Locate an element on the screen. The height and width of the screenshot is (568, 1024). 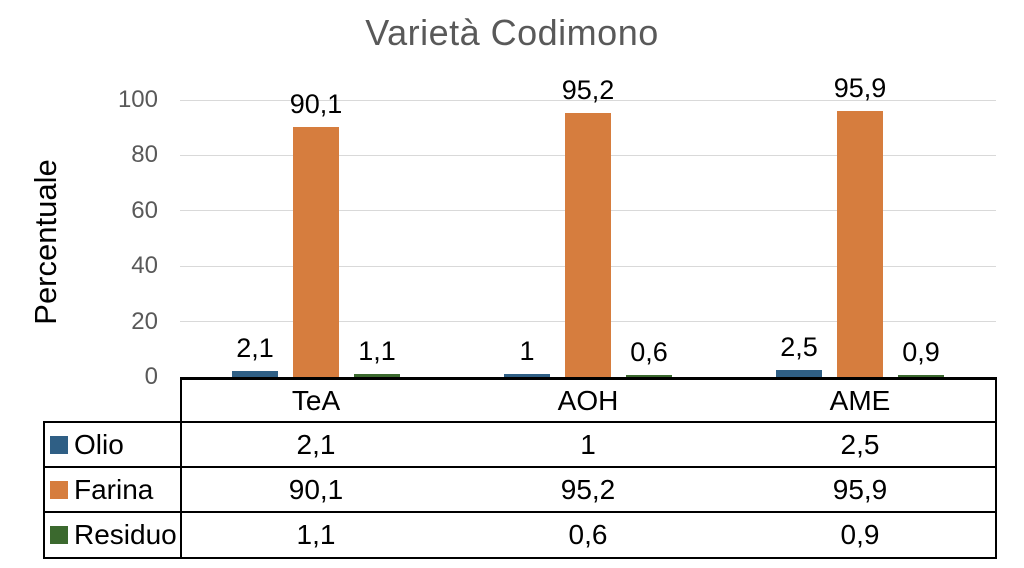
legend-key-farina is located at coordinates (59, 490).